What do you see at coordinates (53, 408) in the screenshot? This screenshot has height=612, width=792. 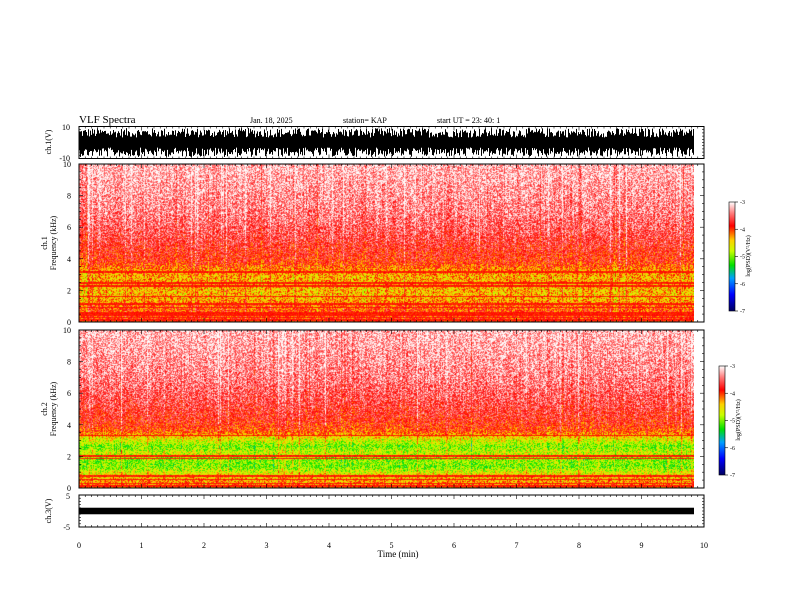 I see `ch2-freq-ylabel: Frequency (kHz)` at bounding box center [53, 408].